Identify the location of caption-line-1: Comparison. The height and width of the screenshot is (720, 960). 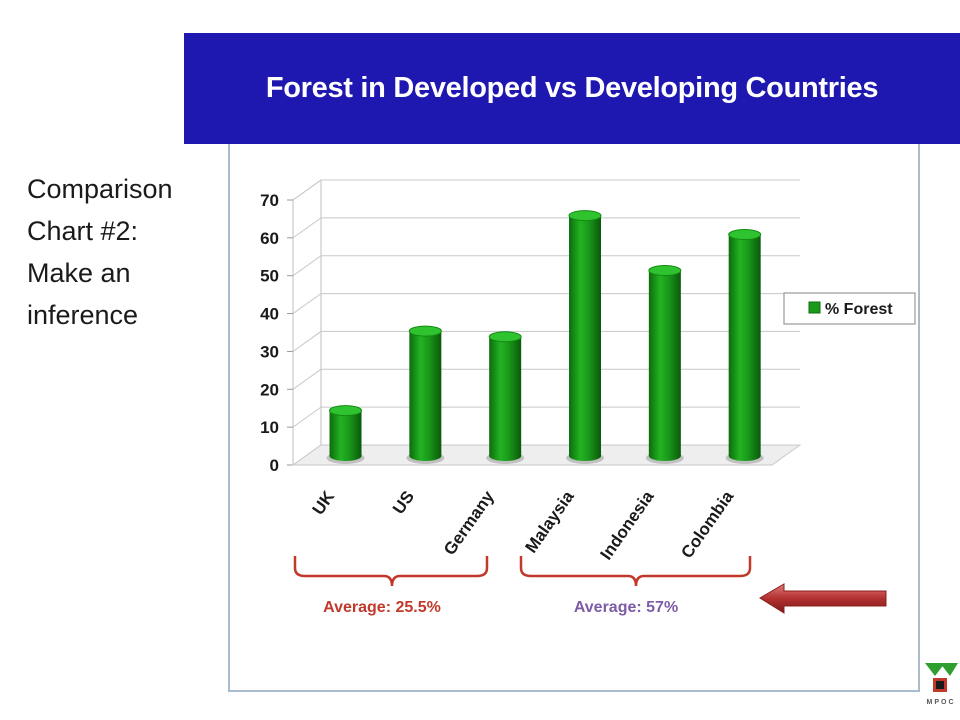
(100, 189).